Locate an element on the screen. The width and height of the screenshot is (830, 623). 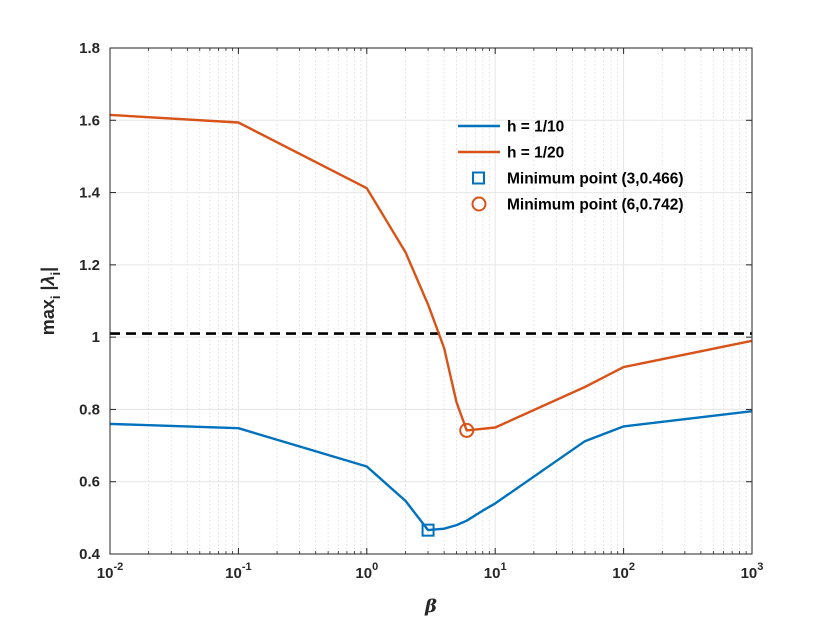
x-tick-label: 10¹ is located at coordinates (495, 571).